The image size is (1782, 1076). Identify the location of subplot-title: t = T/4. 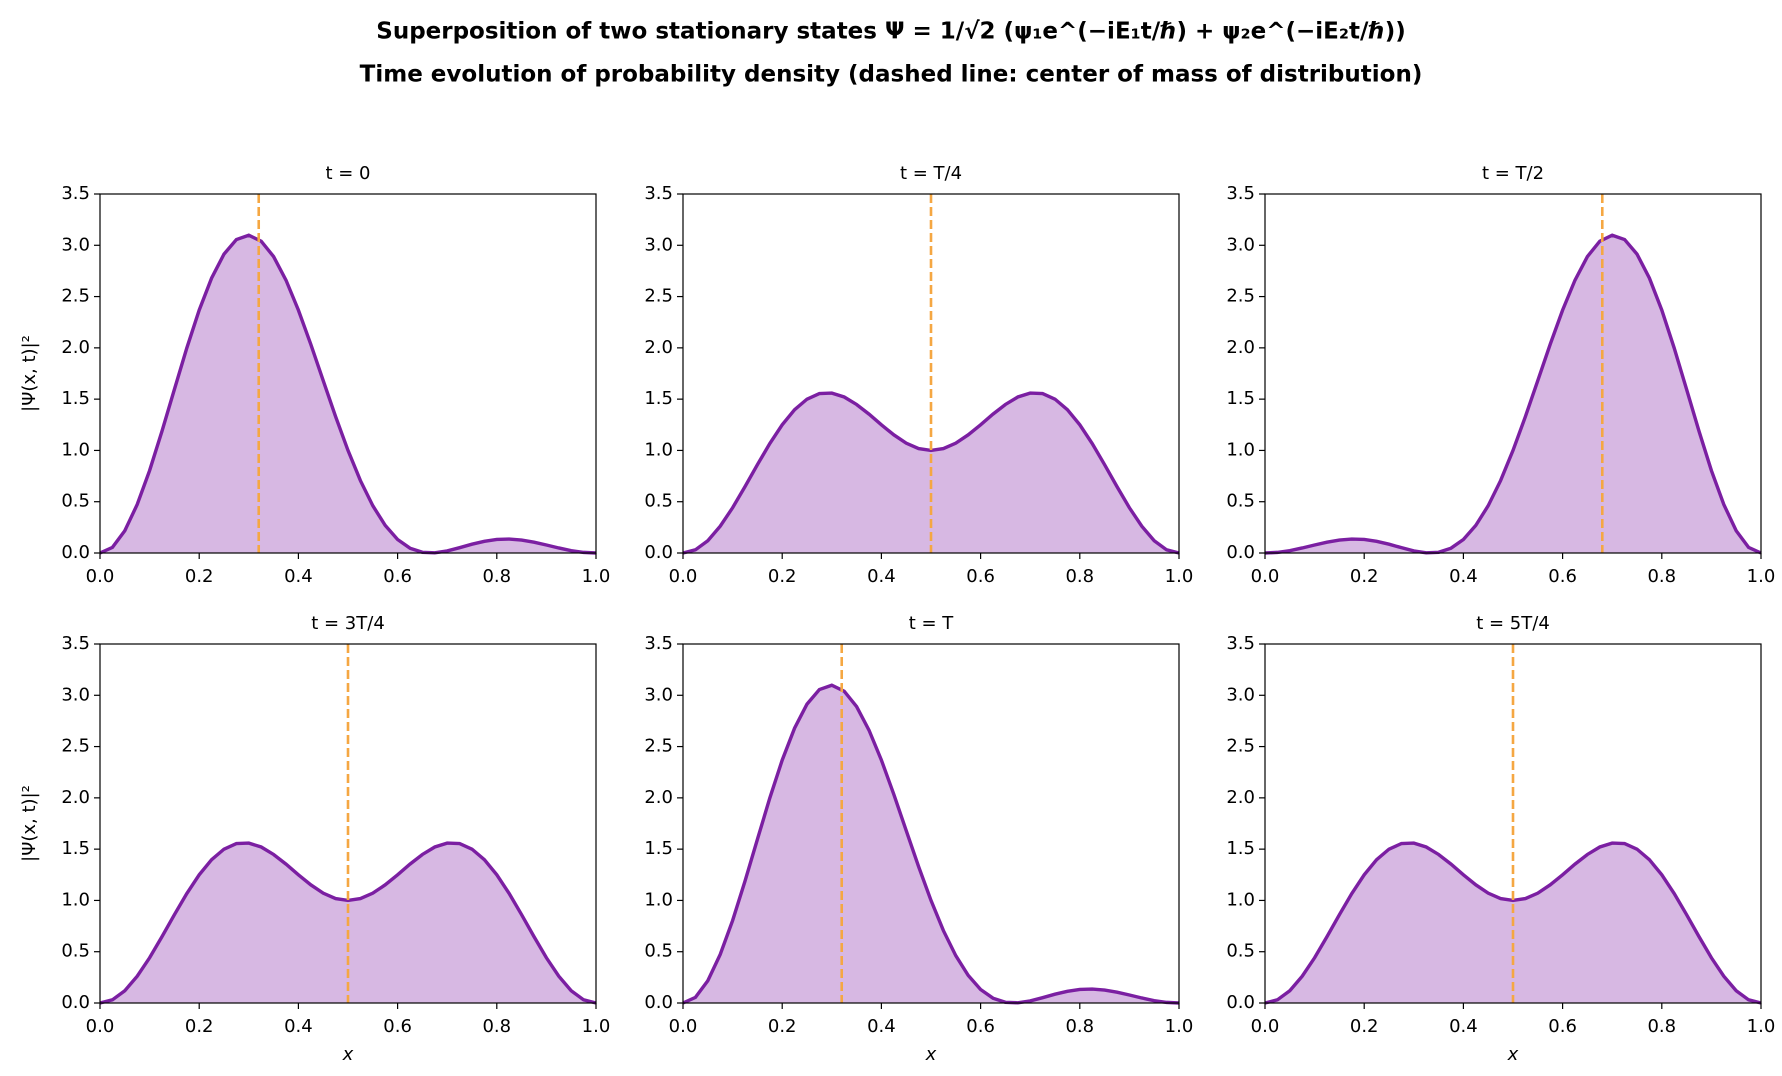
(931, 173).